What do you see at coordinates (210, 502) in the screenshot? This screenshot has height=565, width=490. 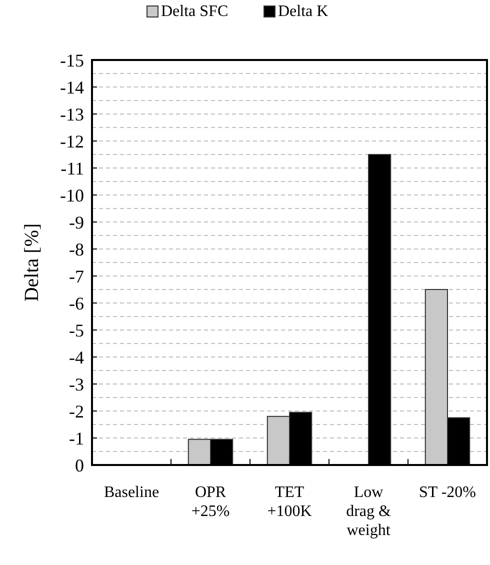 I see `x-tick-label: OPR +25%` at bounding box center [210, 502].